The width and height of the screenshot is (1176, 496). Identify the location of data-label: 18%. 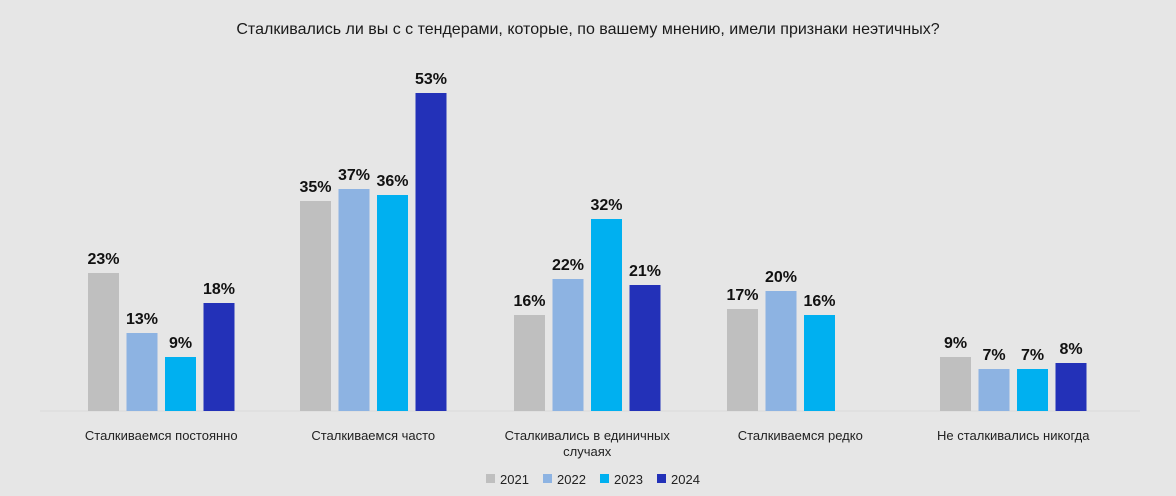
(219, 289).